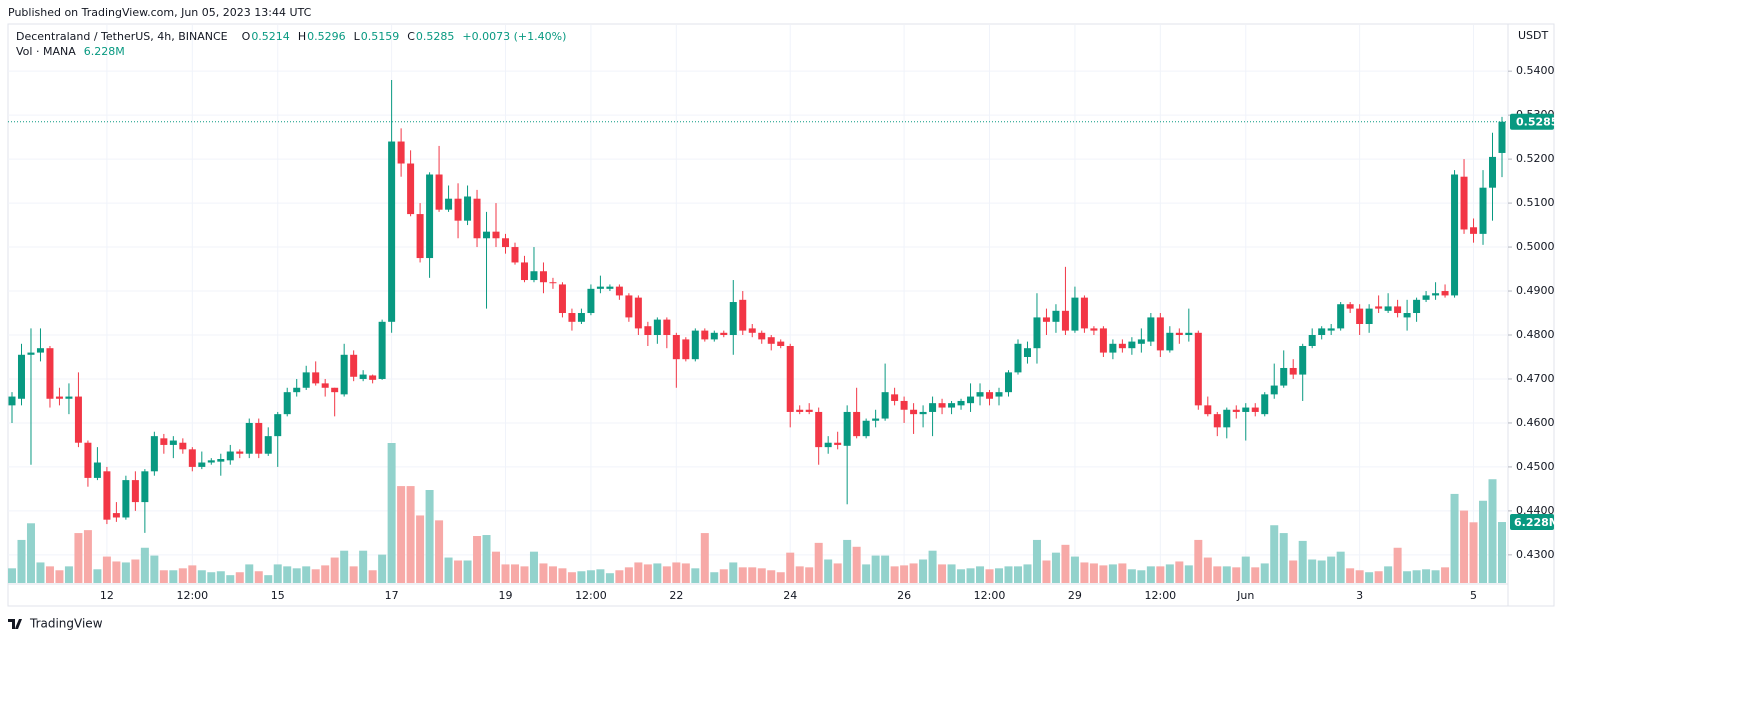  What do you see at coordinates (1535, 554) in the screenshot?
I see `y-tick-label: 0.4300` at bounding box center [1535, 554].